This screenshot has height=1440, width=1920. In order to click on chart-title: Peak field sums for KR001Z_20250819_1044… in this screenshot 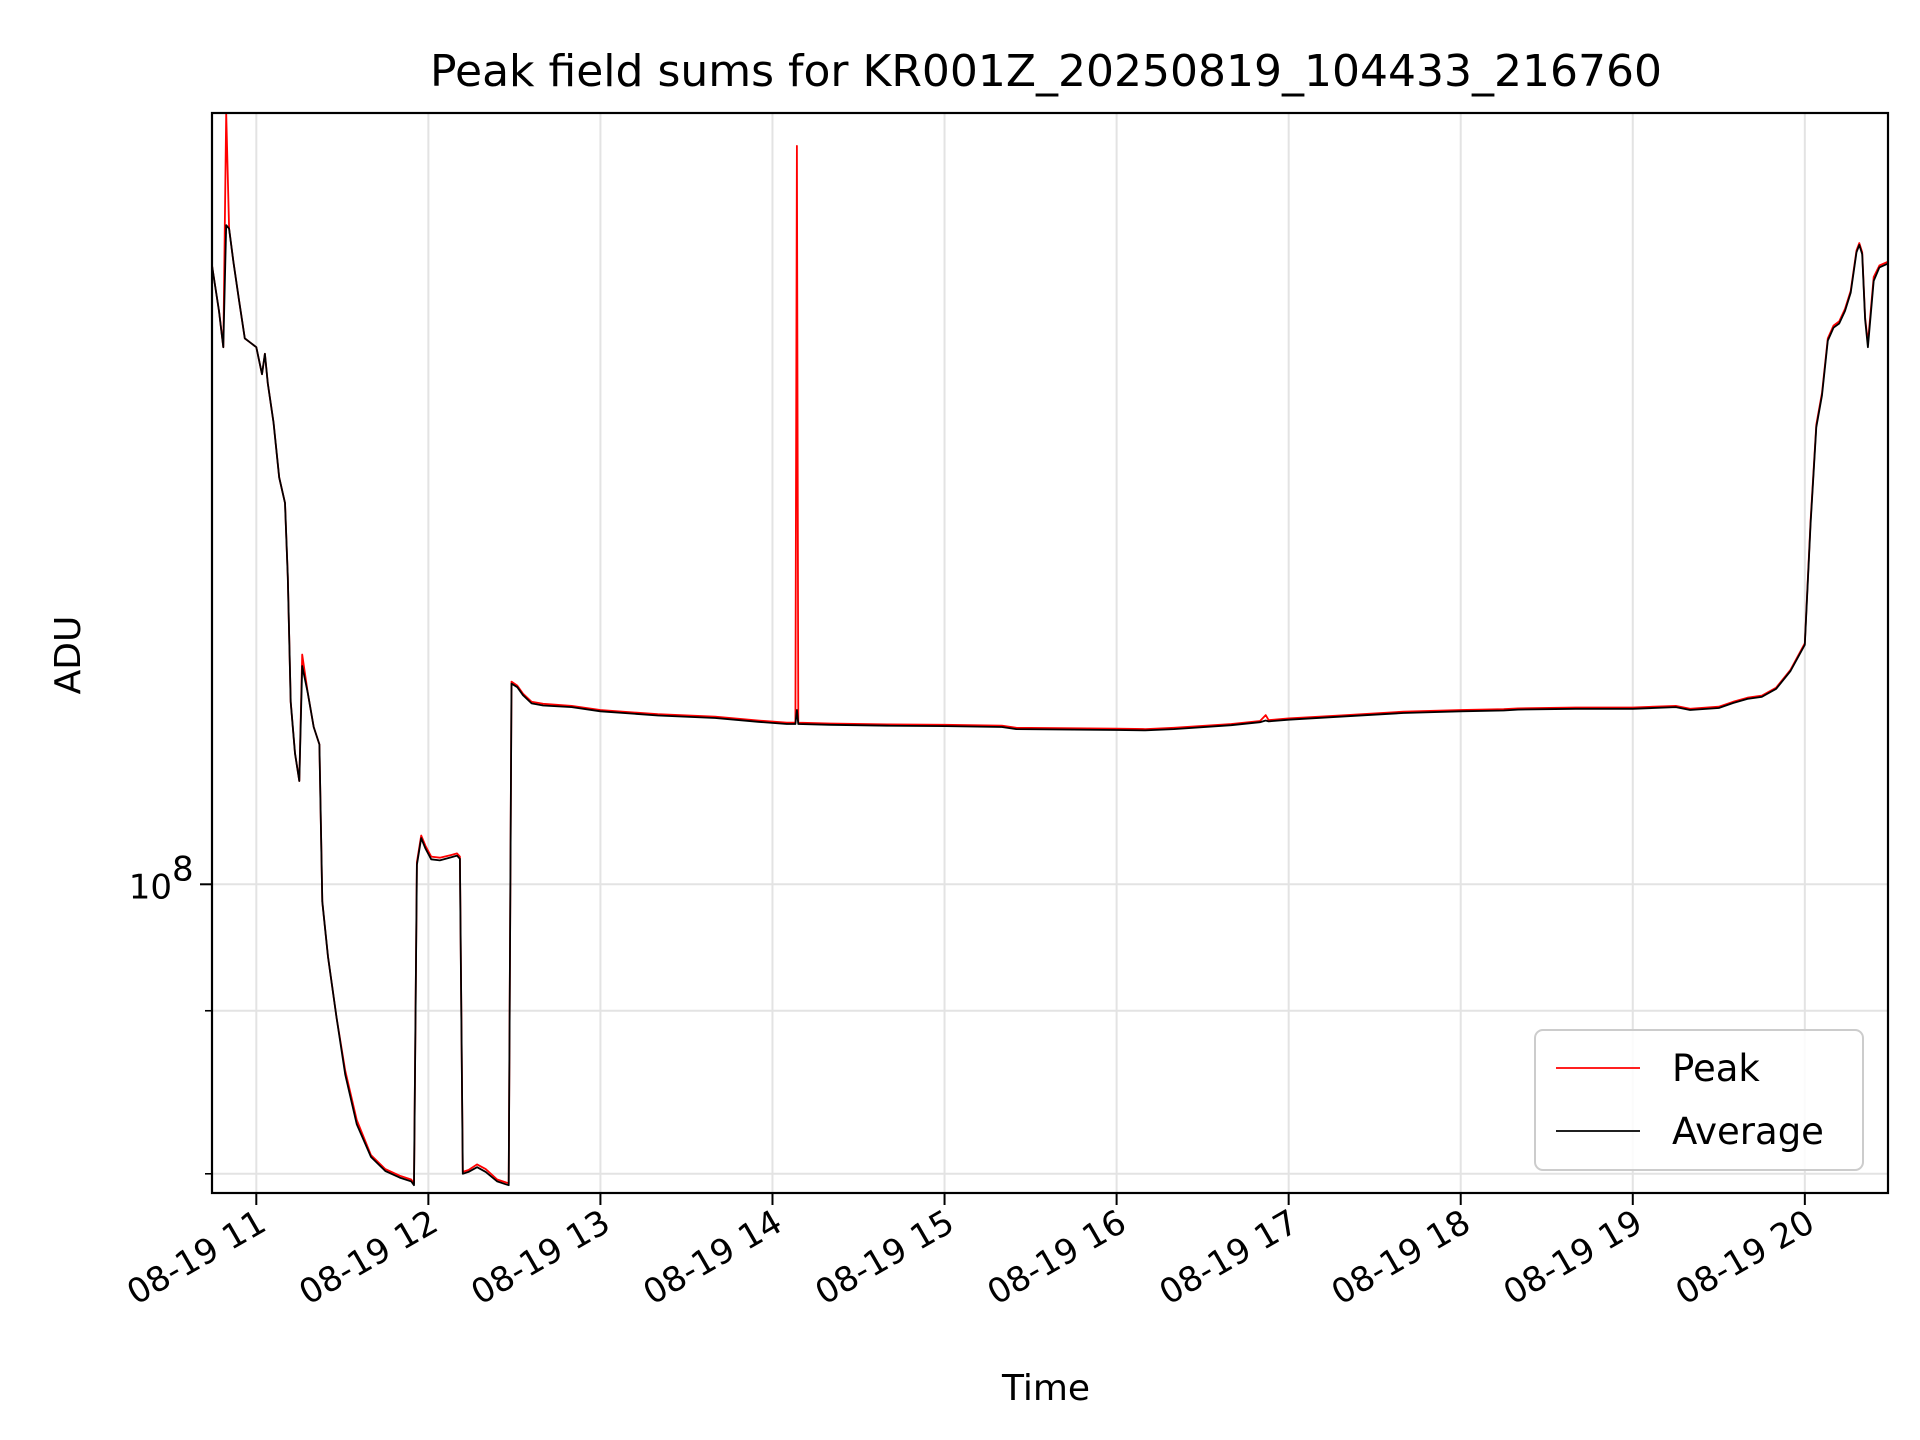, I will do `click(1046, 71)`.